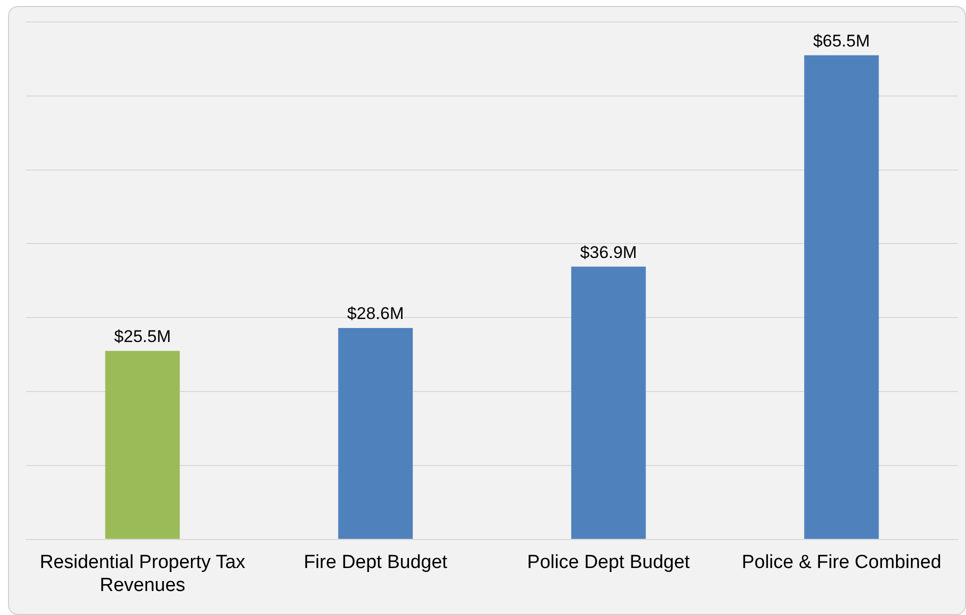 This screenshot has width=966, height=615. Describe the element at coordinates (142, 336) in the screenshot. I see `data-label: $25.5M` at that location.